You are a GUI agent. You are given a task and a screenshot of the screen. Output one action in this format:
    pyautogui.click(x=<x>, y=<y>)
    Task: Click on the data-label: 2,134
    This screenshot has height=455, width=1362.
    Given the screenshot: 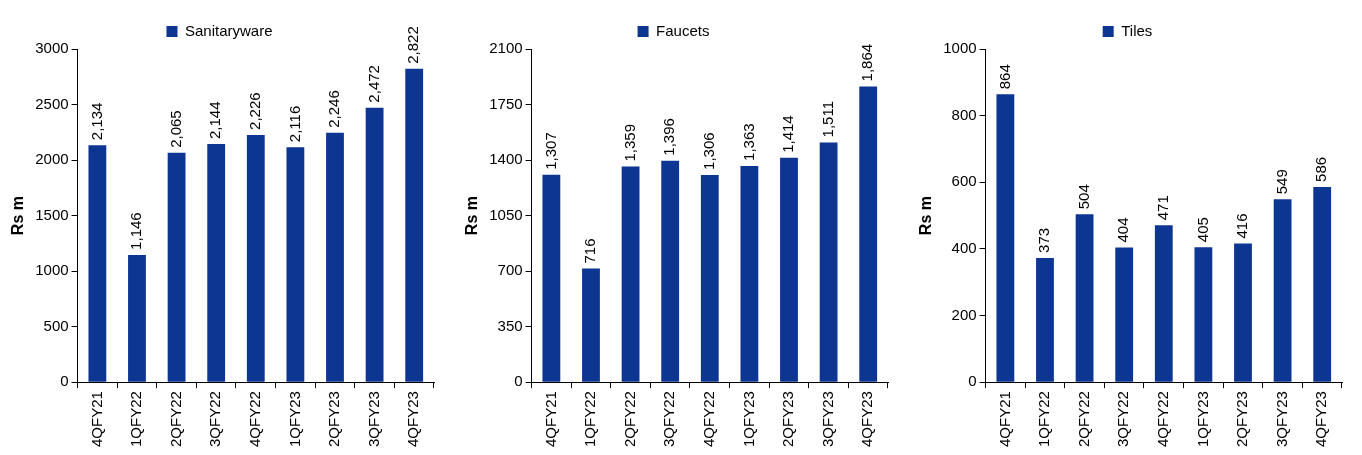 What is the action you would take?
    pyautogui.click(x=96, y=121)
    